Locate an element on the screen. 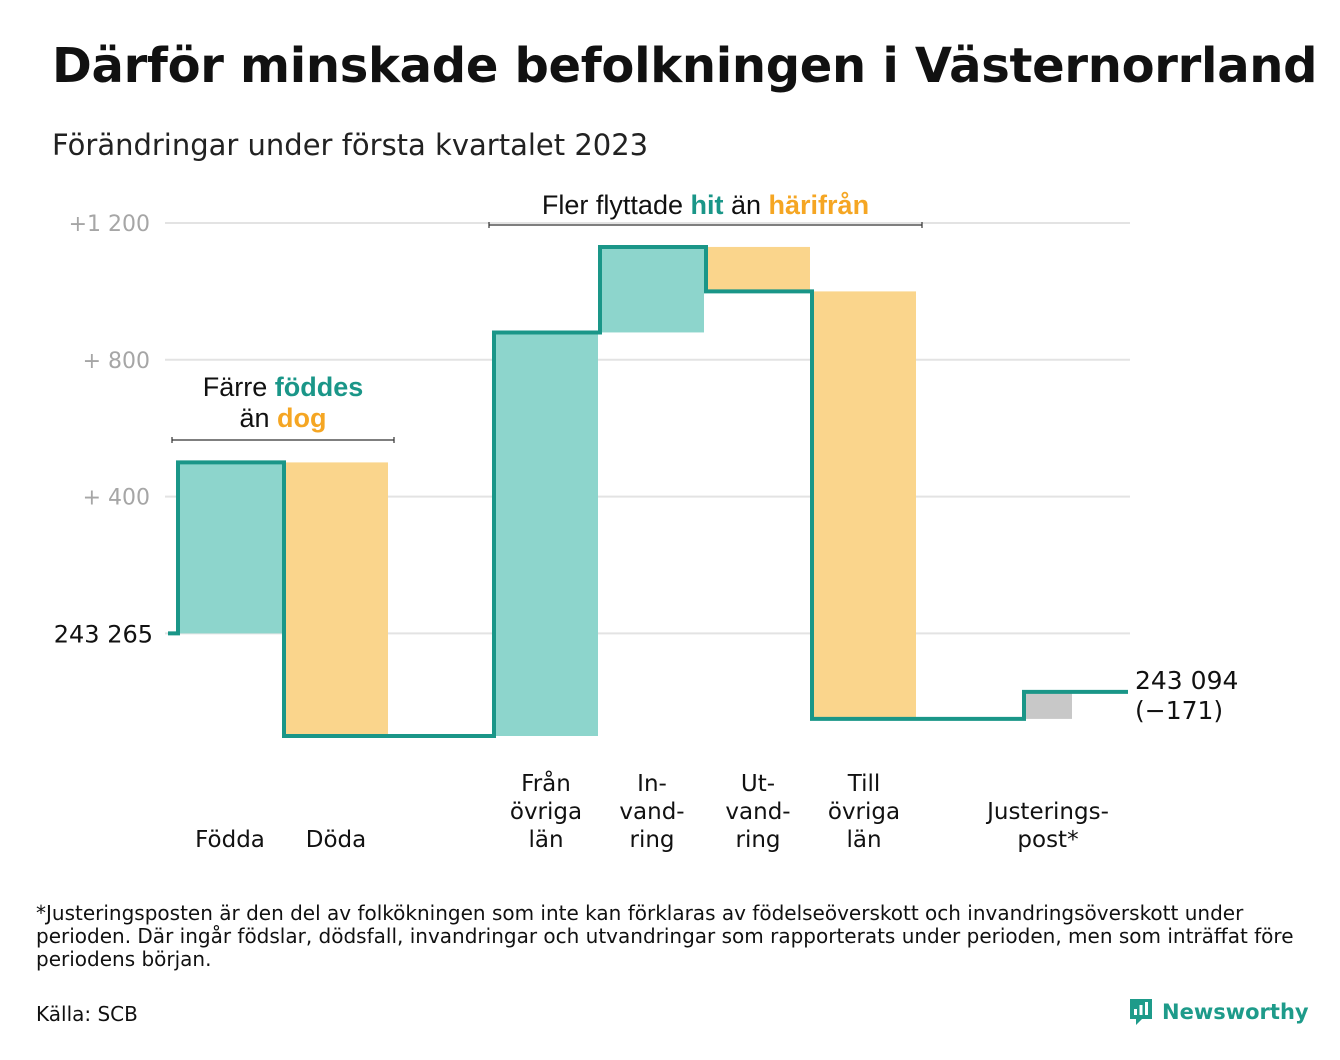  bar-justeringspost is located at coordinates (1048, 705).